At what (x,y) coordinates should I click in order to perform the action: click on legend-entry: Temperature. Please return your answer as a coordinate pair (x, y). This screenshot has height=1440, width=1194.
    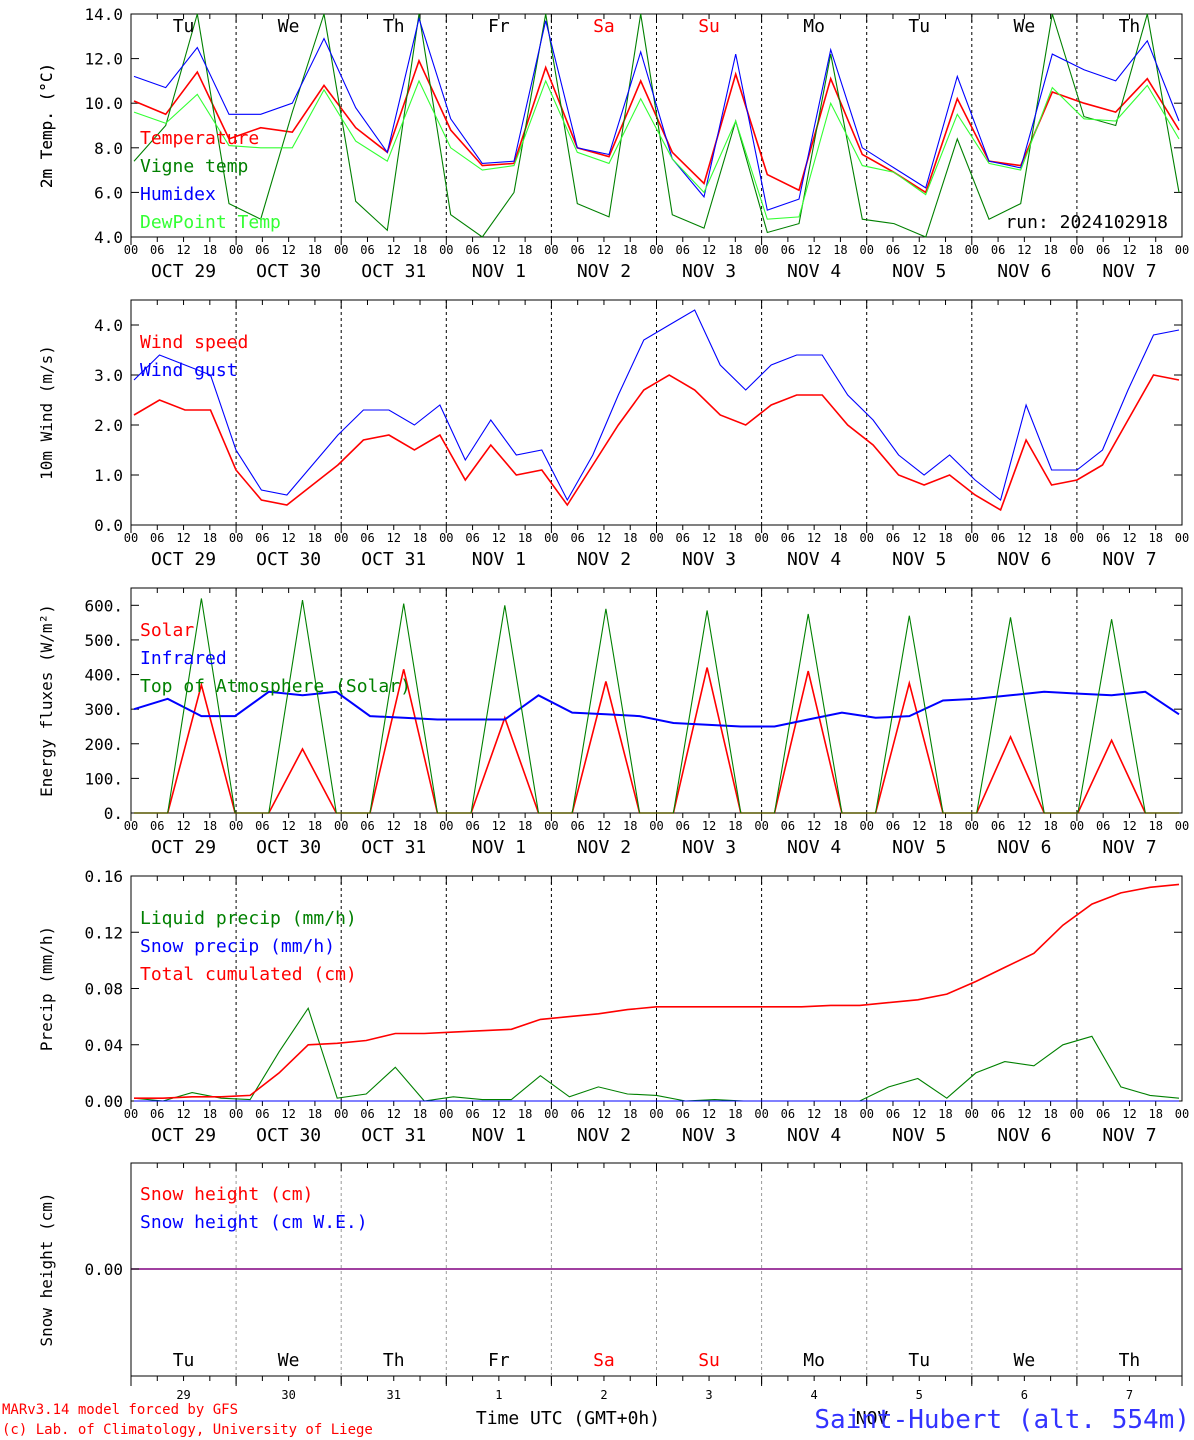
    Looking at the image, I should click on (199, 138).